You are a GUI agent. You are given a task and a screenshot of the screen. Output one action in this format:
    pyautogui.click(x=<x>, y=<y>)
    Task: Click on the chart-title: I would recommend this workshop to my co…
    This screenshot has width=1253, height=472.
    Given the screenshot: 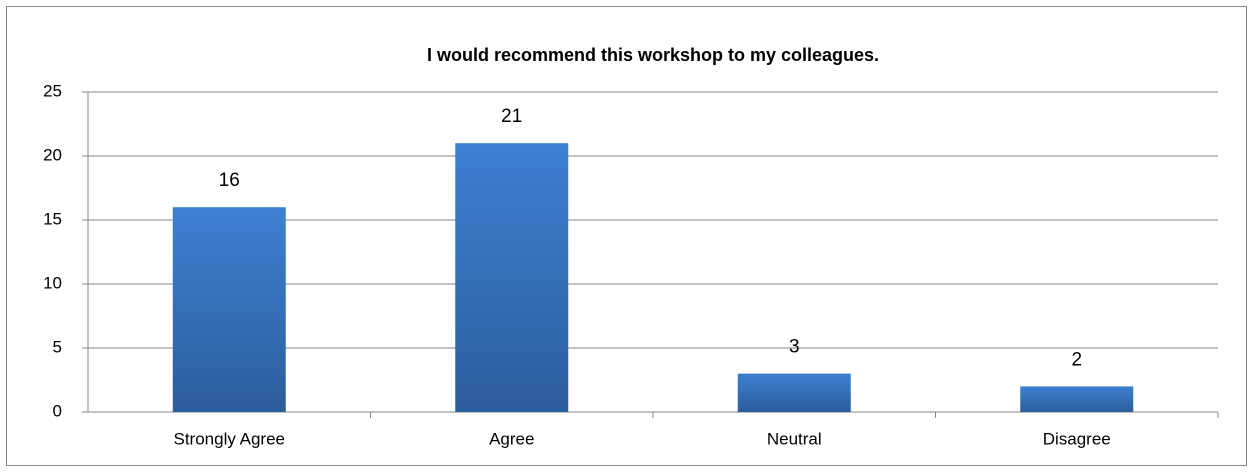 What is the action you would take?
    pyautogui.click(x=653, y=55)
    